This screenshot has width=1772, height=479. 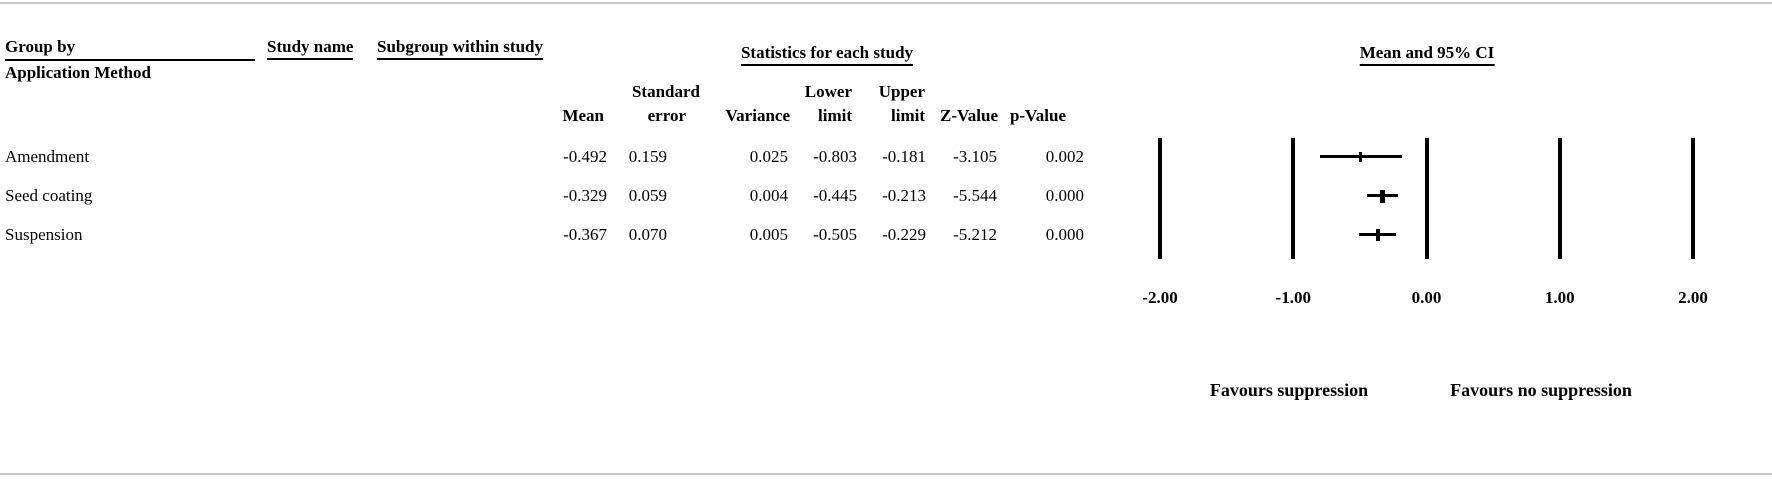 What do you see at coordinates (908, 115) in the screenshot?
I see `col-header-upper-limit: limit` at bounding box center [908, 115].